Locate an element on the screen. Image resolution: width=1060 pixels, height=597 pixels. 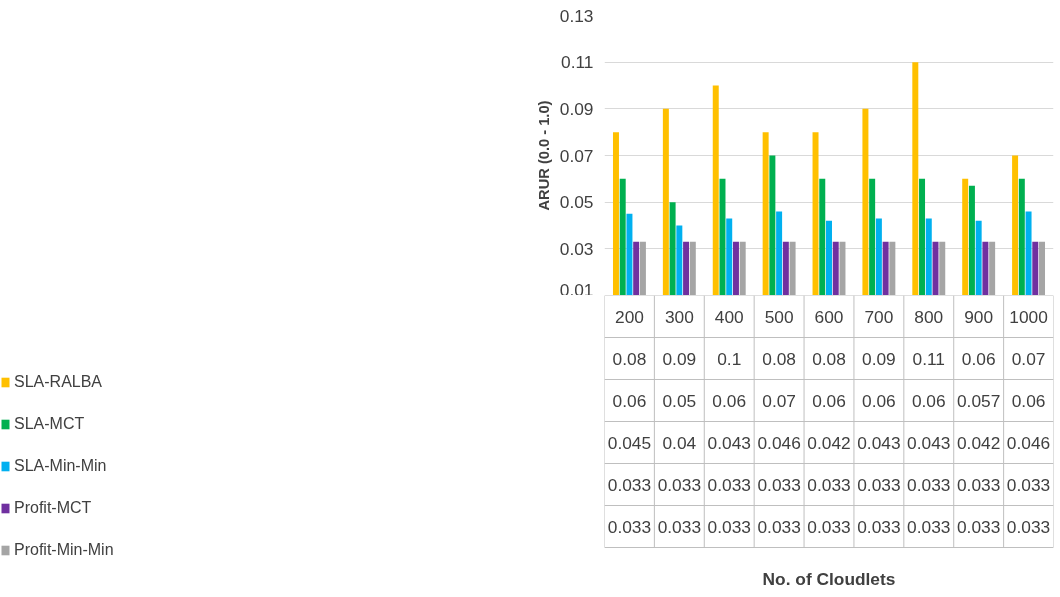
x-tick-label: 800 is located at coordinates (929, 316).